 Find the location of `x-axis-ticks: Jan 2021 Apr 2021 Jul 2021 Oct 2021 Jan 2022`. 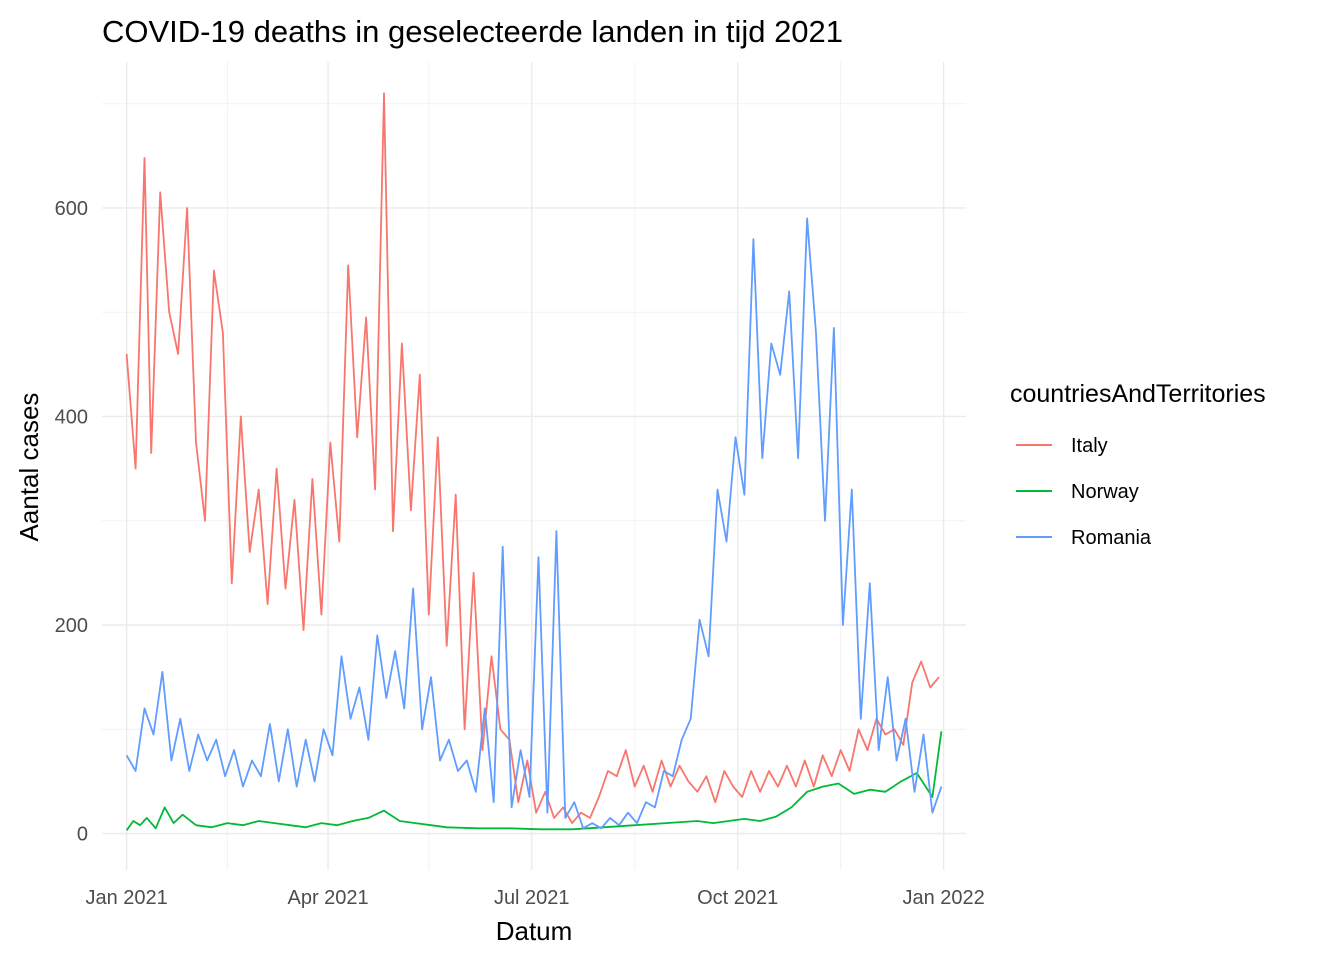

x-axis-ticks: Jan 2021 Apr 2021 Jul 2021 Oct 2021 Jan 2022 is located at coordinates (534, 898).